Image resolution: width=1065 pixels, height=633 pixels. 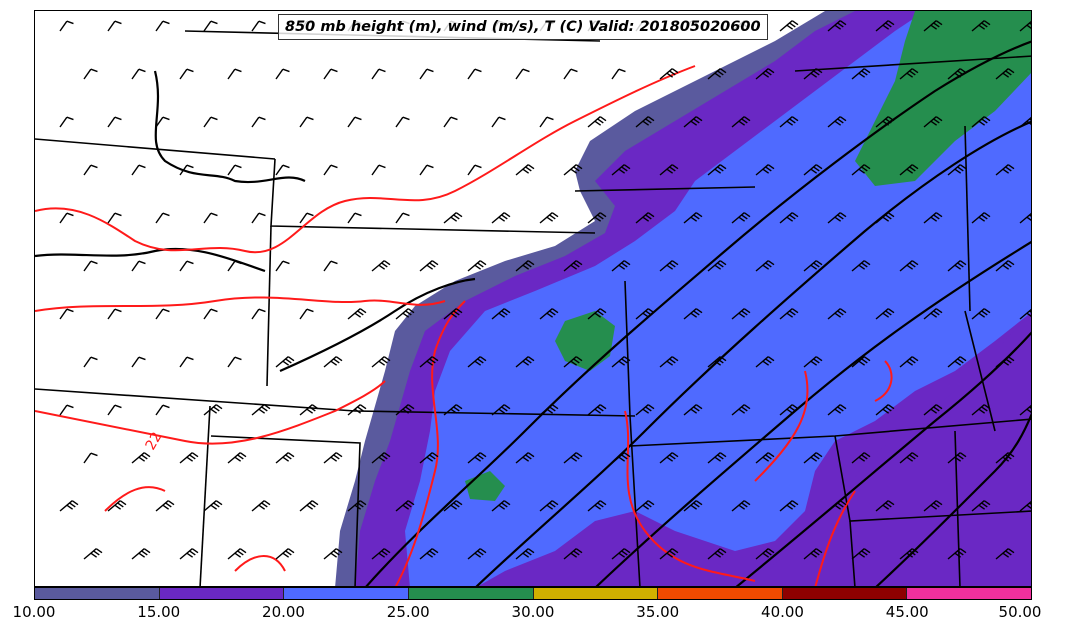 What do you see at coordinates (159, 612) in the screenshot?
I see `colorbar-tick-label: 15.00` at bounding box center [159, 612].